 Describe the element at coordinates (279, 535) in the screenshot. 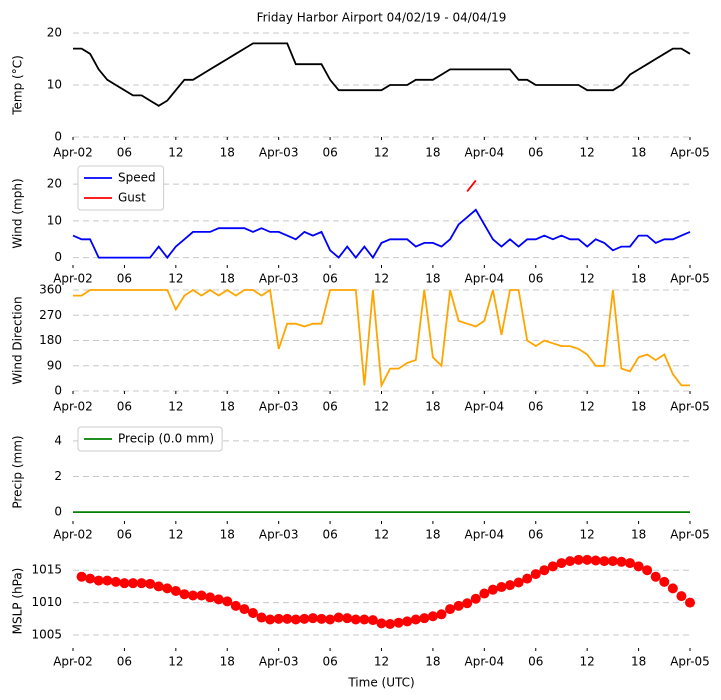

I see `x-tick-label: Apr-03` at that location.